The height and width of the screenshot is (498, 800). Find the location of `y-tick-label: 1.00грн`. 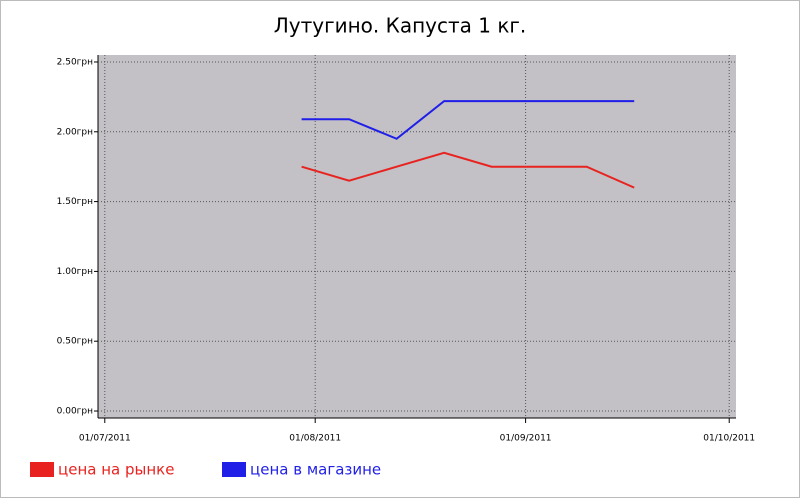

y-tick-label: 1.00грн is located at coordinates (75, 272).